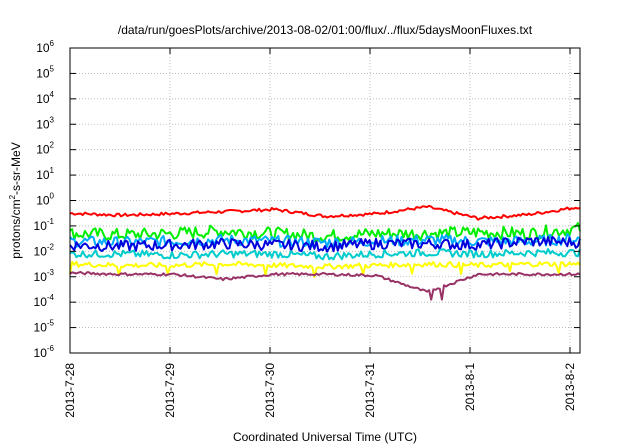  What do you see at coordinates (45, 98) in the screenshot?
I see `y-tick-label: 10⁴` at bounding box center [45, 98].